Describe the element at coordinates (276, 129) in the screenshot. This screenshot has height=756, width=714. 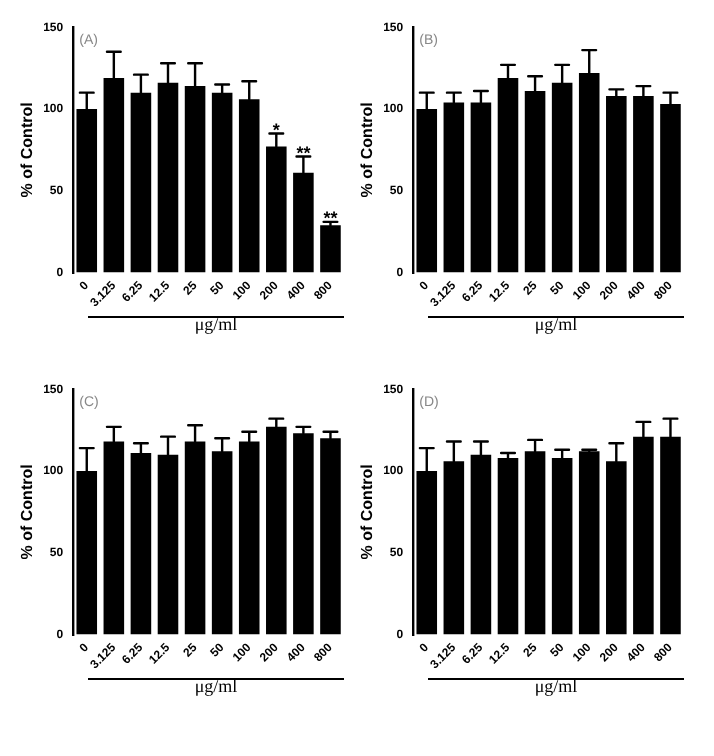
I see `annotation: *` at that location.